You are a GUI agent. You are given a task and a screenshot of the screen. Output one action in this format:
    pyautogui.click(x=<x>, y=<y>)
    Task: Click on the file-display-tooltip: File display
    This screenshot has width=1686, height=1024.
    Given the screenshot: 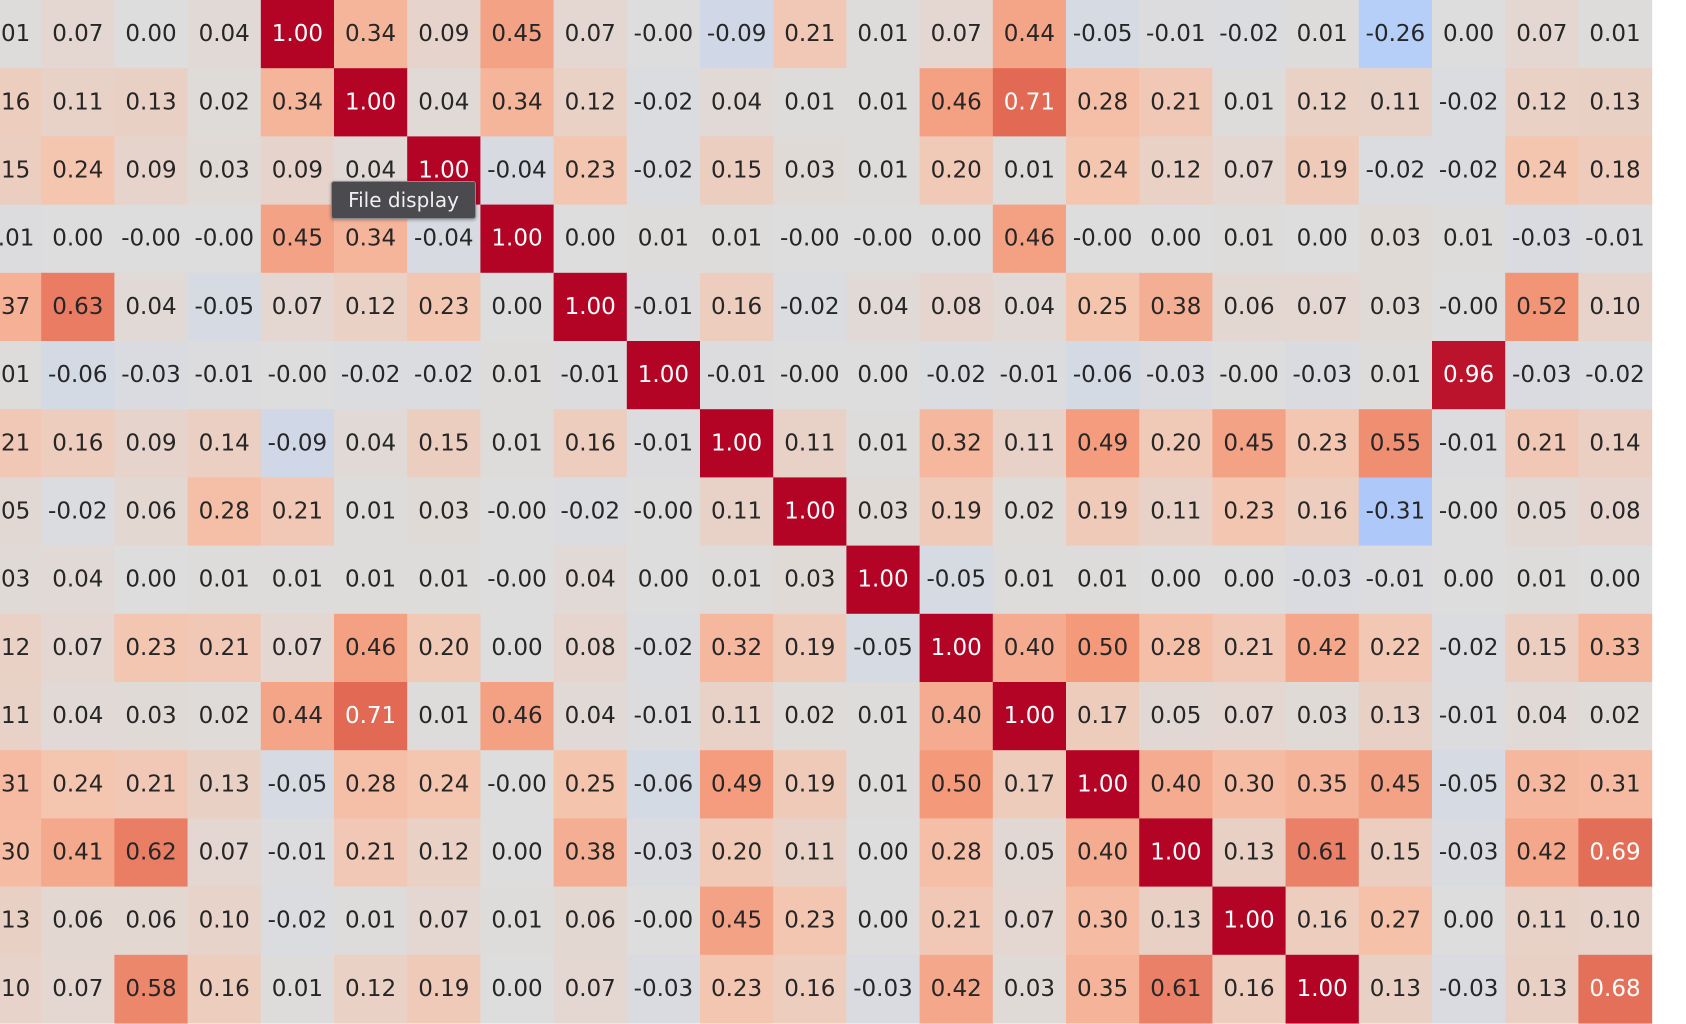 What is the action you would take?
    pyautogui.click(x=403, y=200)
    